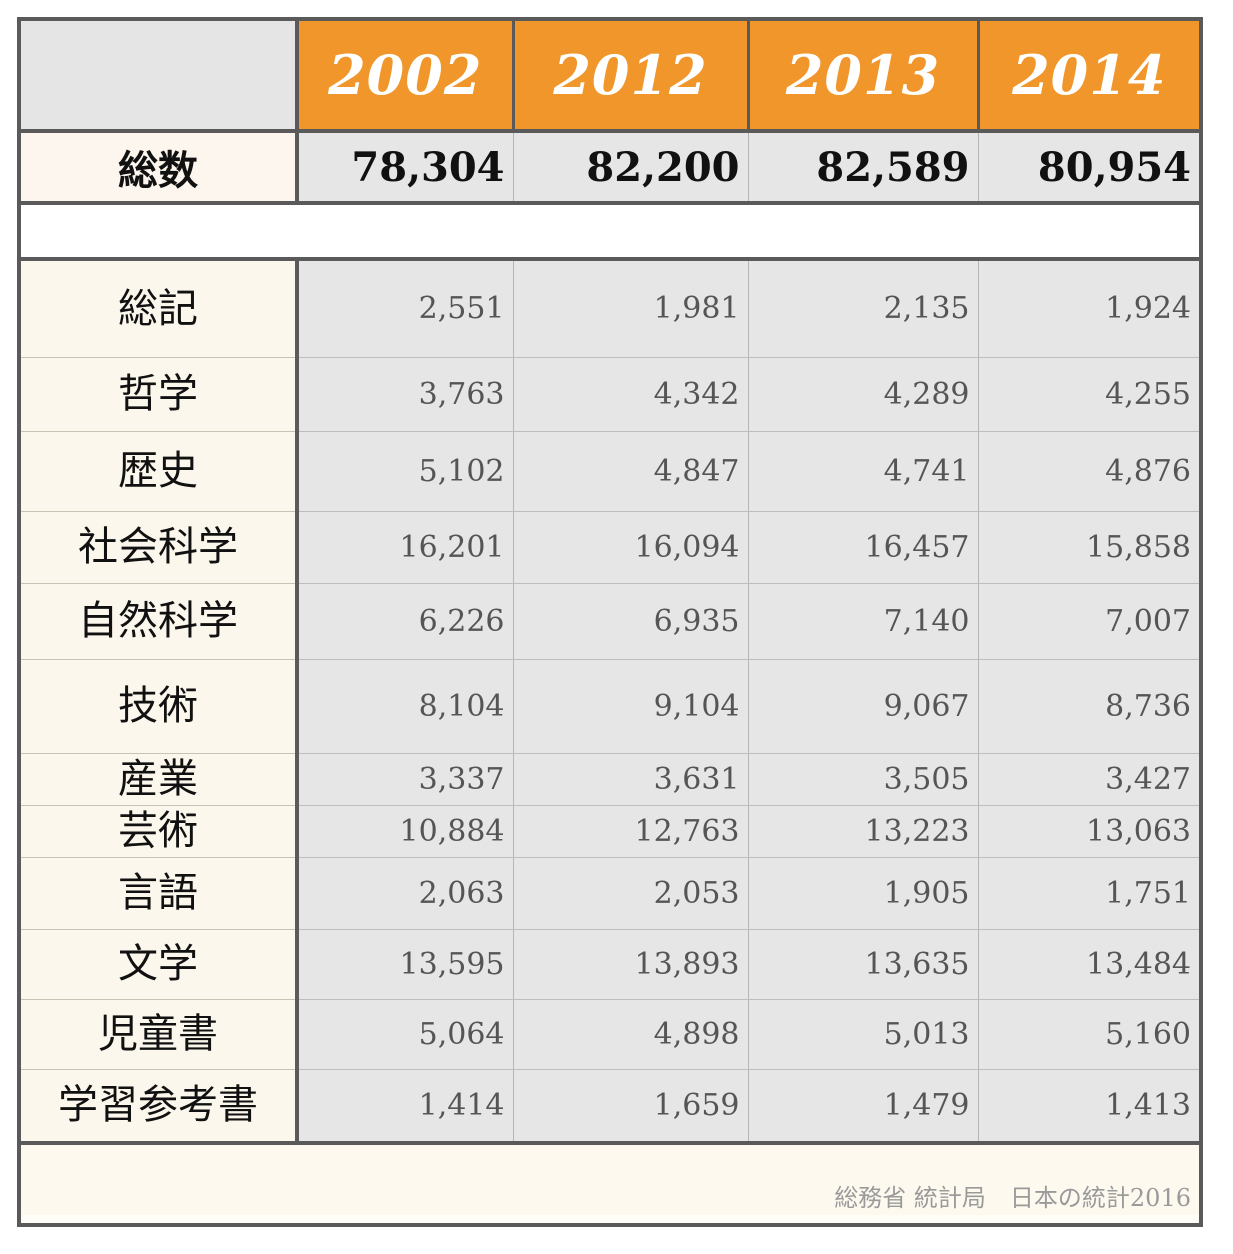 The width and height of the screenshot is (1233, 1254). Describe the element at coordinates (1088, 831) in the screenshot. I see `category-value: 13,063` at that location.